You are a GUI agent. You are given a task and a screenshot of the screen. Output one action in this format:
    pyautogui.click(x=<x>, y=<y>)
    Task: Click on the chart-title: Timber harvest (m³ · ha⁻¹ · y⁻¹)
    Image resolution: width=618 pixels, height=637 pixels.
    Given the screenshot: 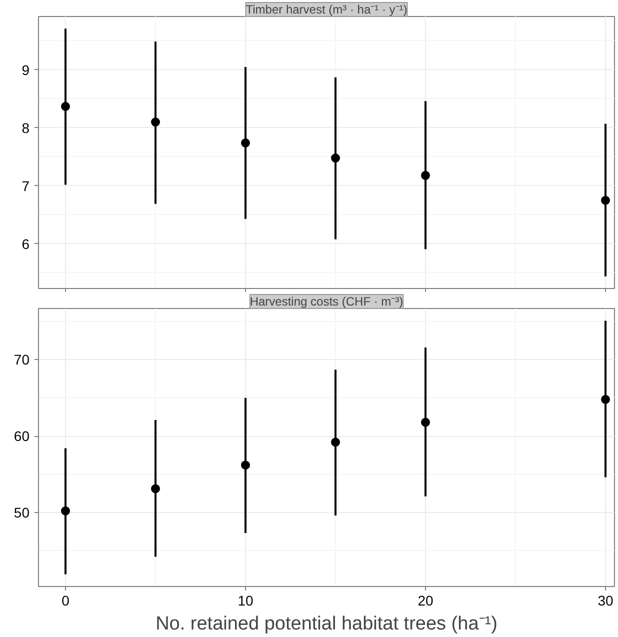 What is the action you would take?
    pyautogui.click(x=327, y=9)
    